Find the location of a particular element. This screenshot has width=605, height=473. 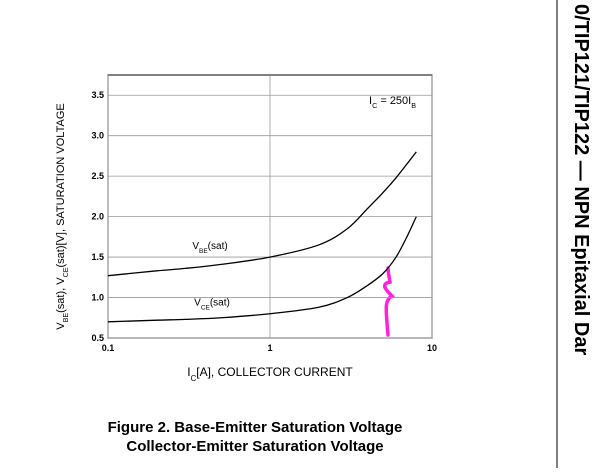

y-tick-label: 2.5 is located at coordinates (97, 176).